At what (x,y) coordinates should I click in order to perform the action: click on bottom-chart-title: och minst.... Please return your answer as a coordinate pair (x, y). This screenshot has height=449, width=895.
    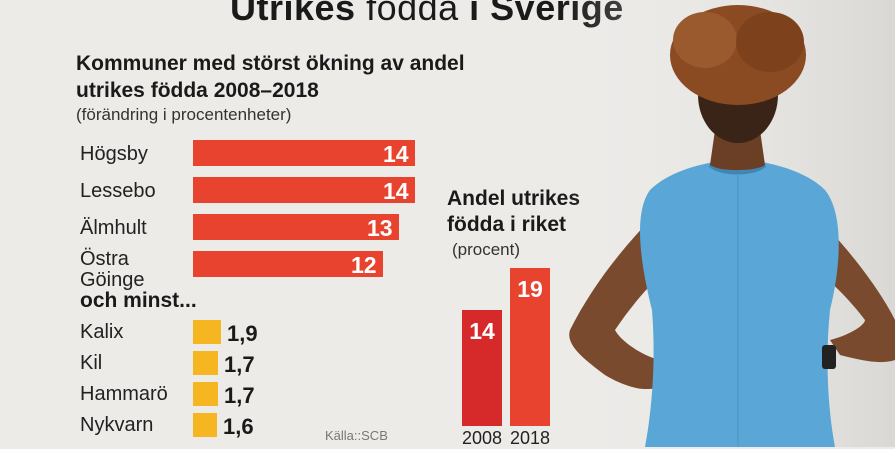
    Looking at the image, I should click on (138, 300).